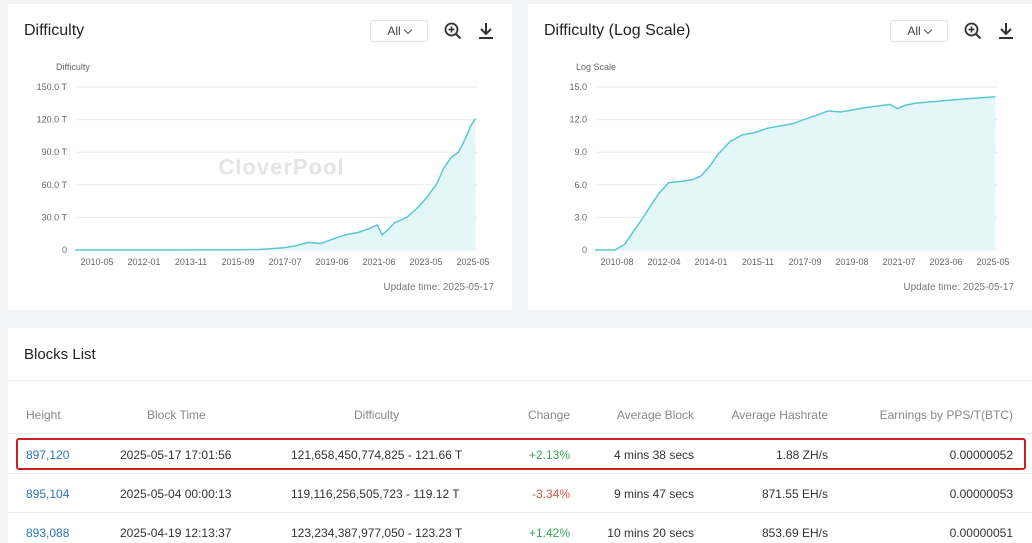  Describe the element at coordinates (96, 262) in the screenshot. I see `x-tick-label: 2010-05` at that location.